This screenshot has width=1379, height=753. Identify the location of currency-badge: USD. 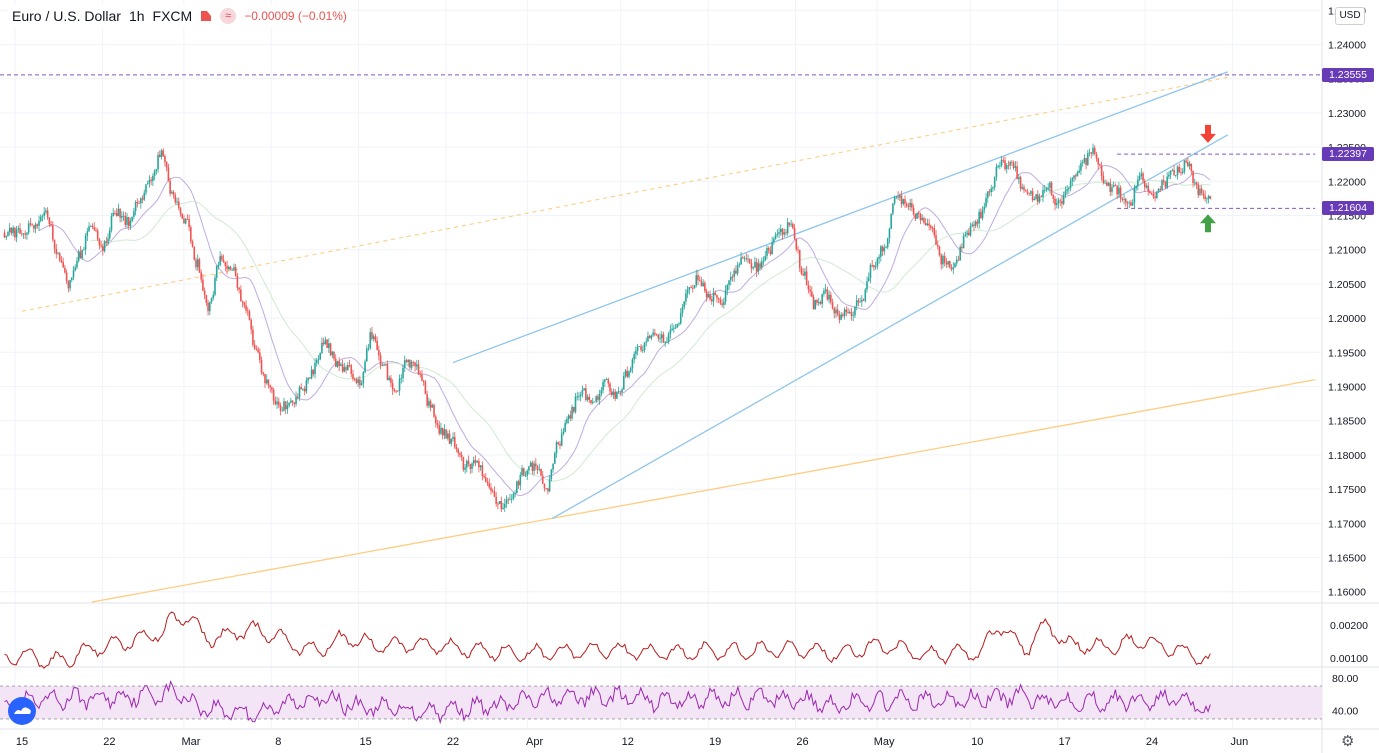
(1350, 16).